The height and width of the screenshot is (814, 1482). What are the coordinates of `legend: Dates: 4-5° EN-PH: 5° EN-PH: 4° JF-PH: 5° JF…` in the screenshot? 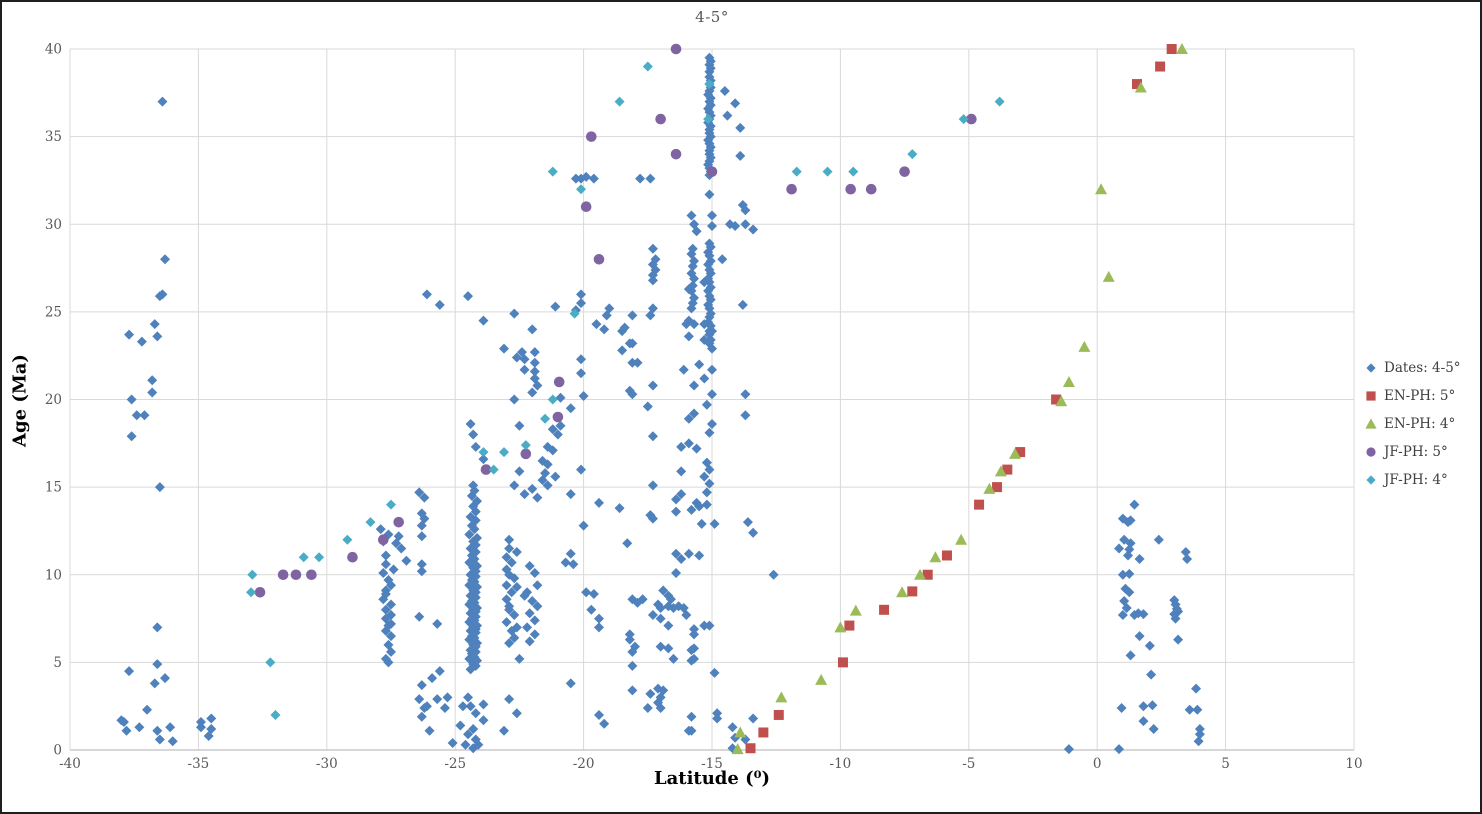 It's located at (1412, 424).